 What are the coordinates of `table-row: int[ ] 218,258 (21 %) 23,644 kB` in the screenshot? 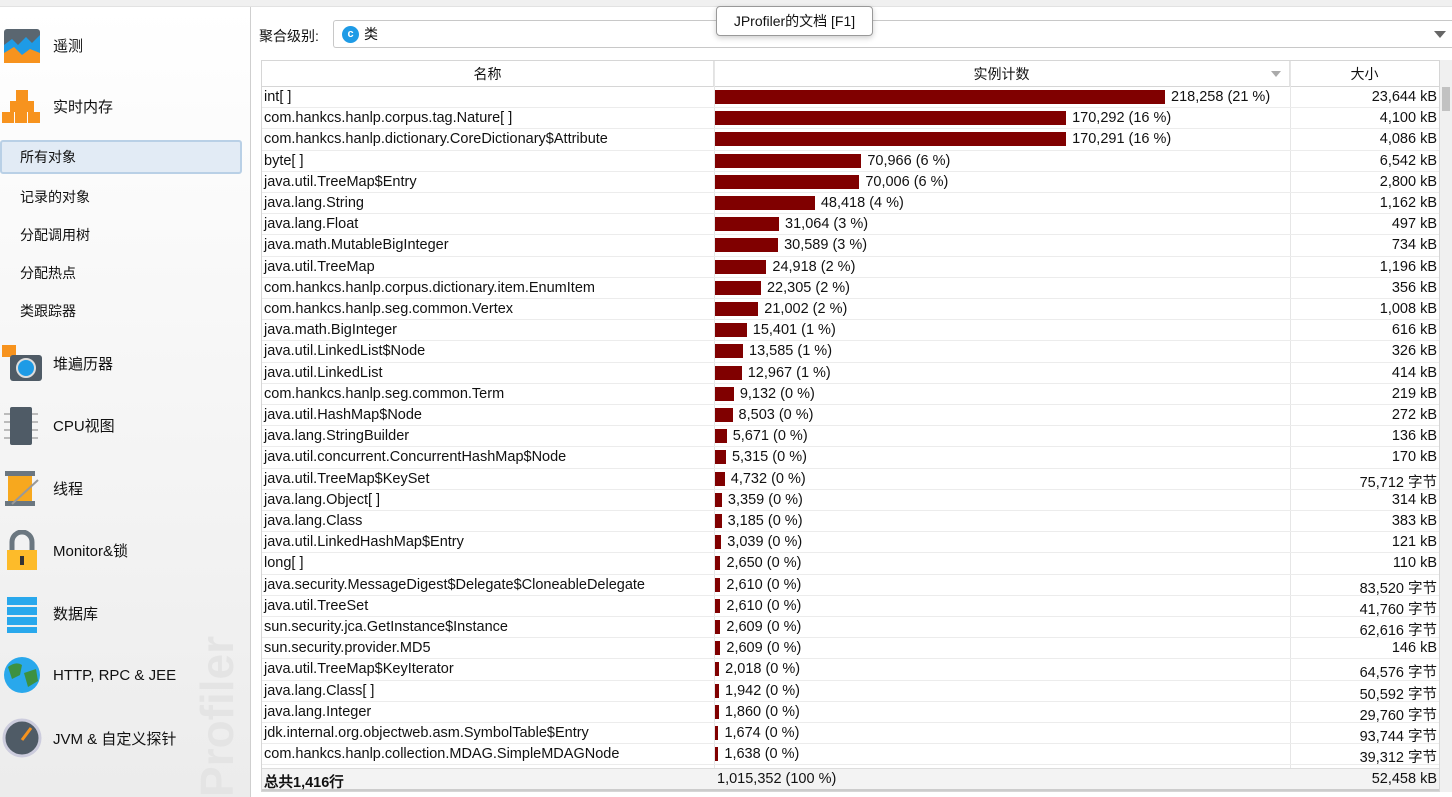 It's located at (850, 98).